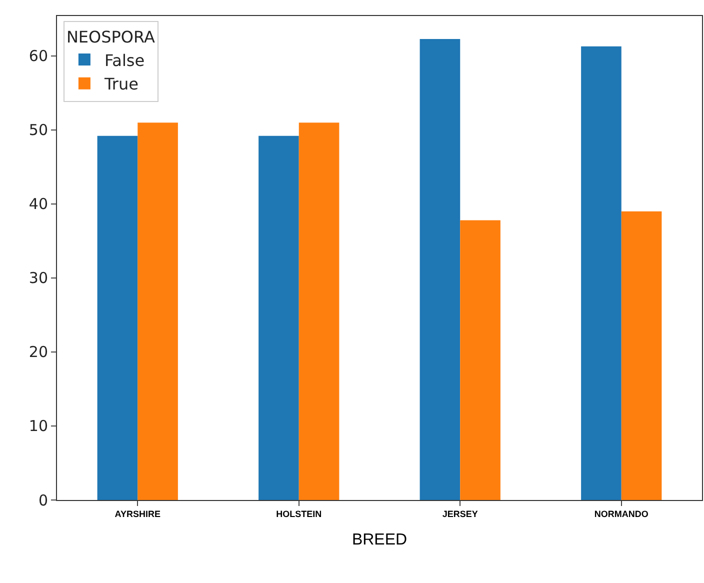 This screenshot has height=583, width=704. Describe the element at coordinates (38, 352) in the screenshot. I see `y-tick-label: 20` at that location.